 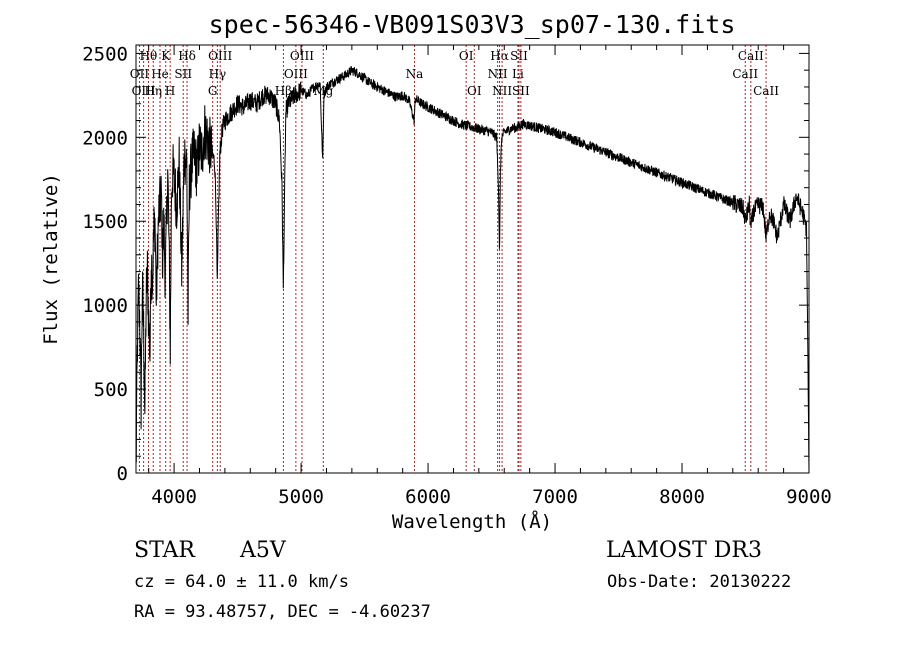 What do you see at coordinates (263, 550) in the screenshot?
I see `object-subclass: A5V` at bounding box center [263, 550].